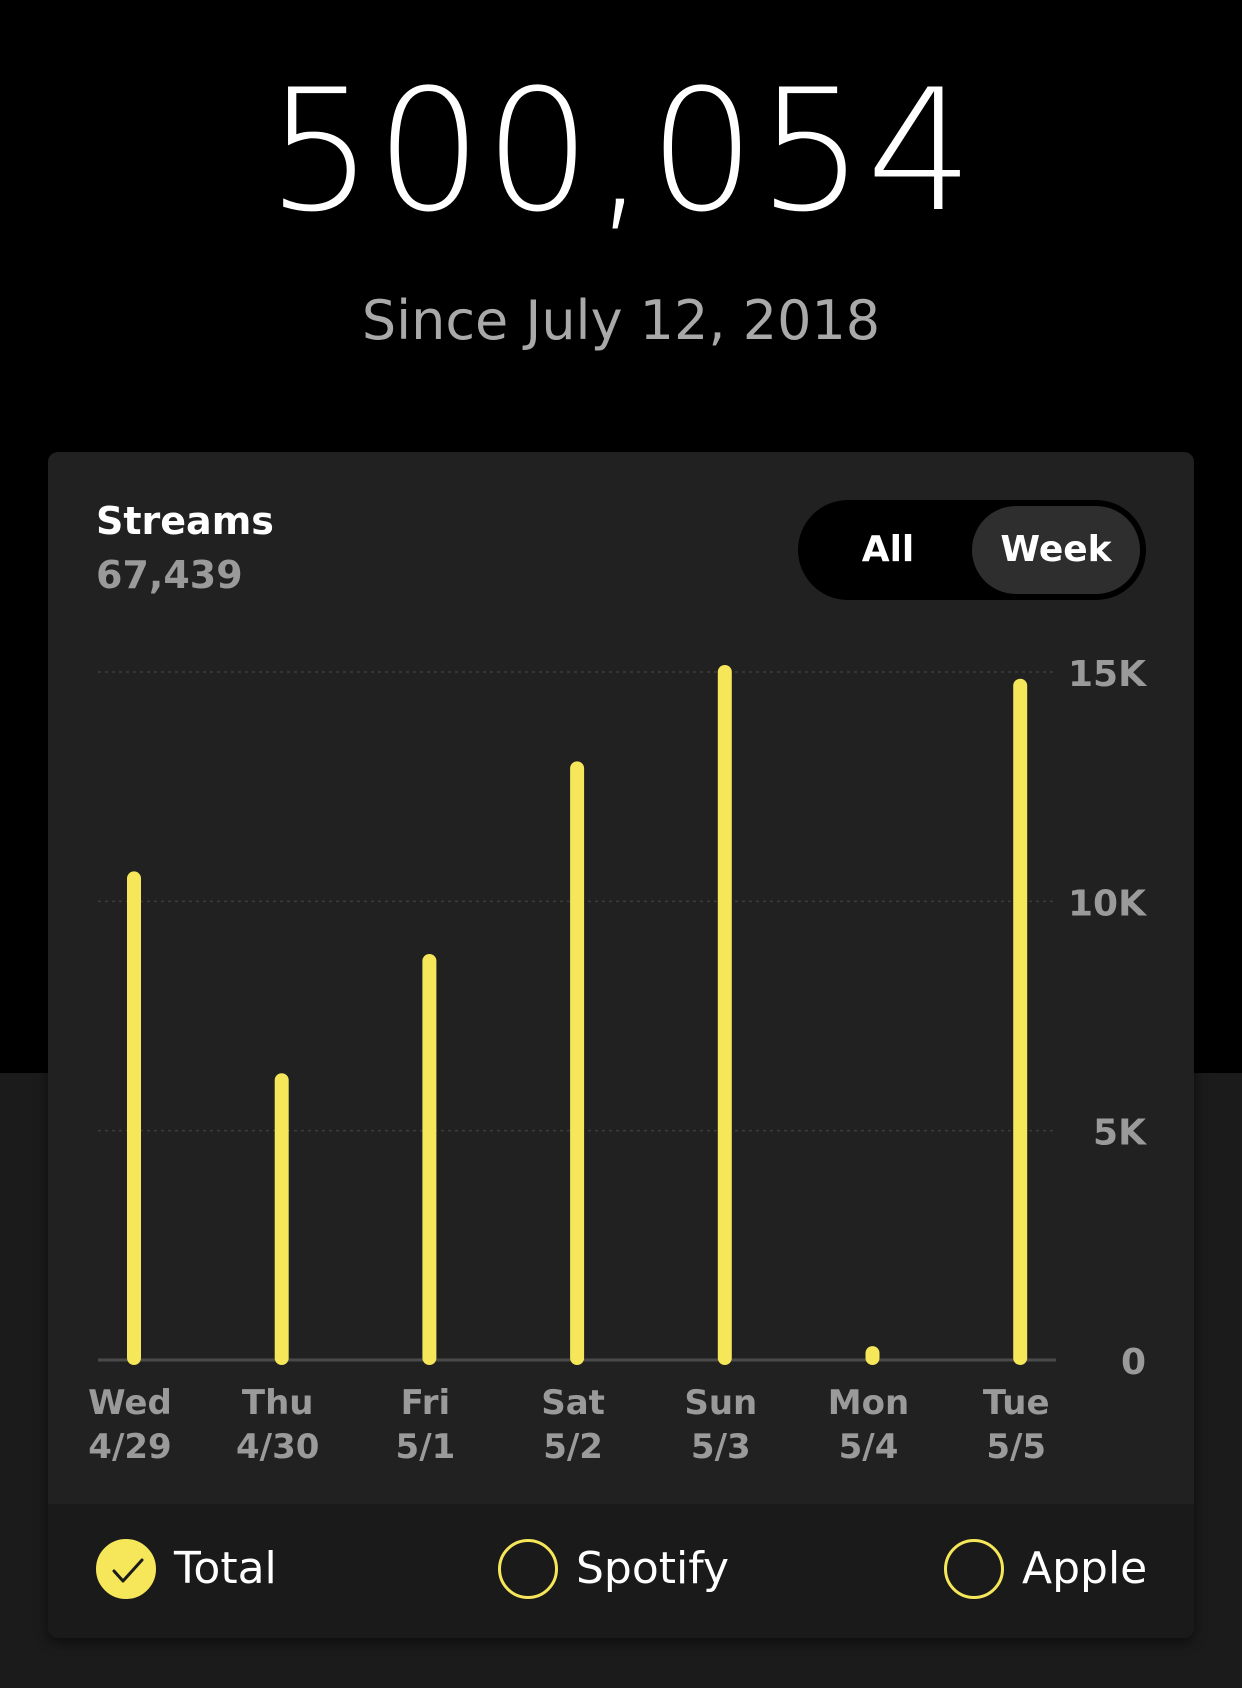  What do you see at coordinates (721, 1447) in the screenshot?
I see `x-tick-label-date: 5/3` at bounding box center [721, 1447].